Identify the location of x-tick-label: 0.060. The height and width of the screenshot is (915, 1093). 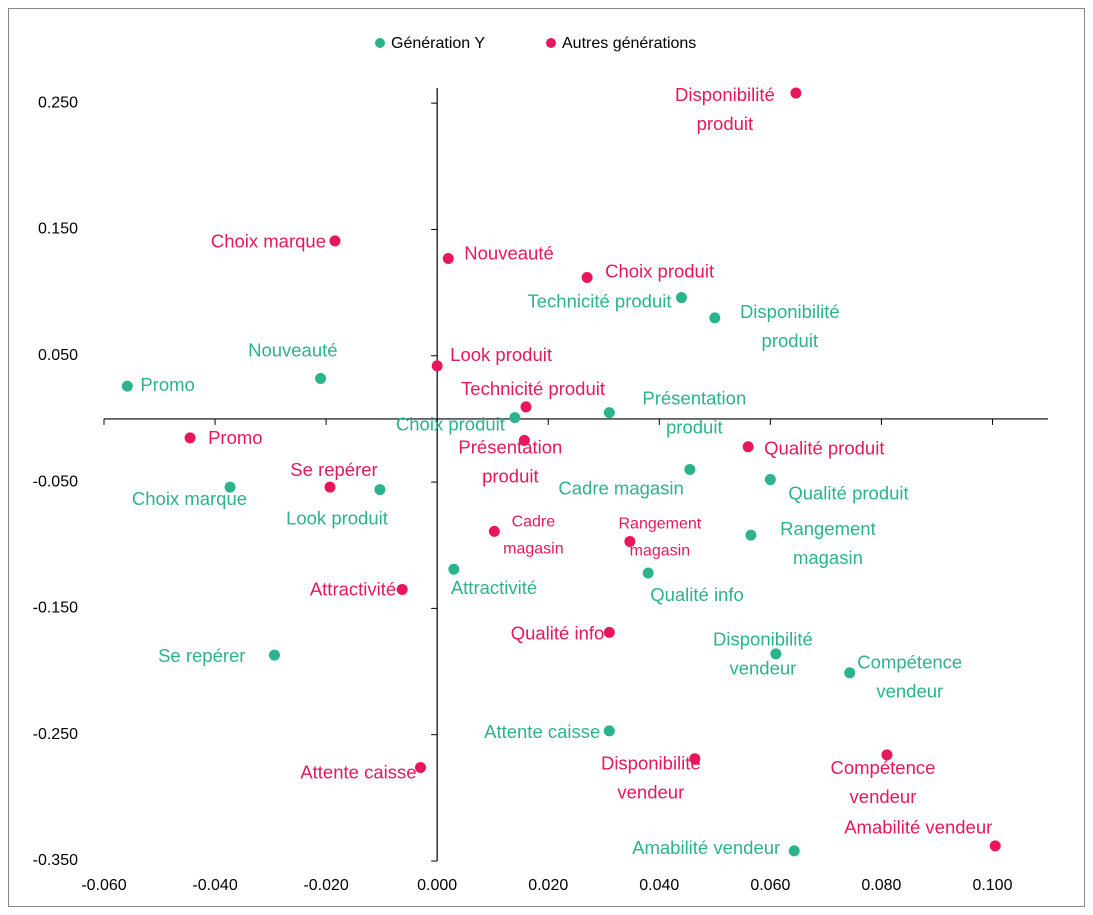
(770, 885).